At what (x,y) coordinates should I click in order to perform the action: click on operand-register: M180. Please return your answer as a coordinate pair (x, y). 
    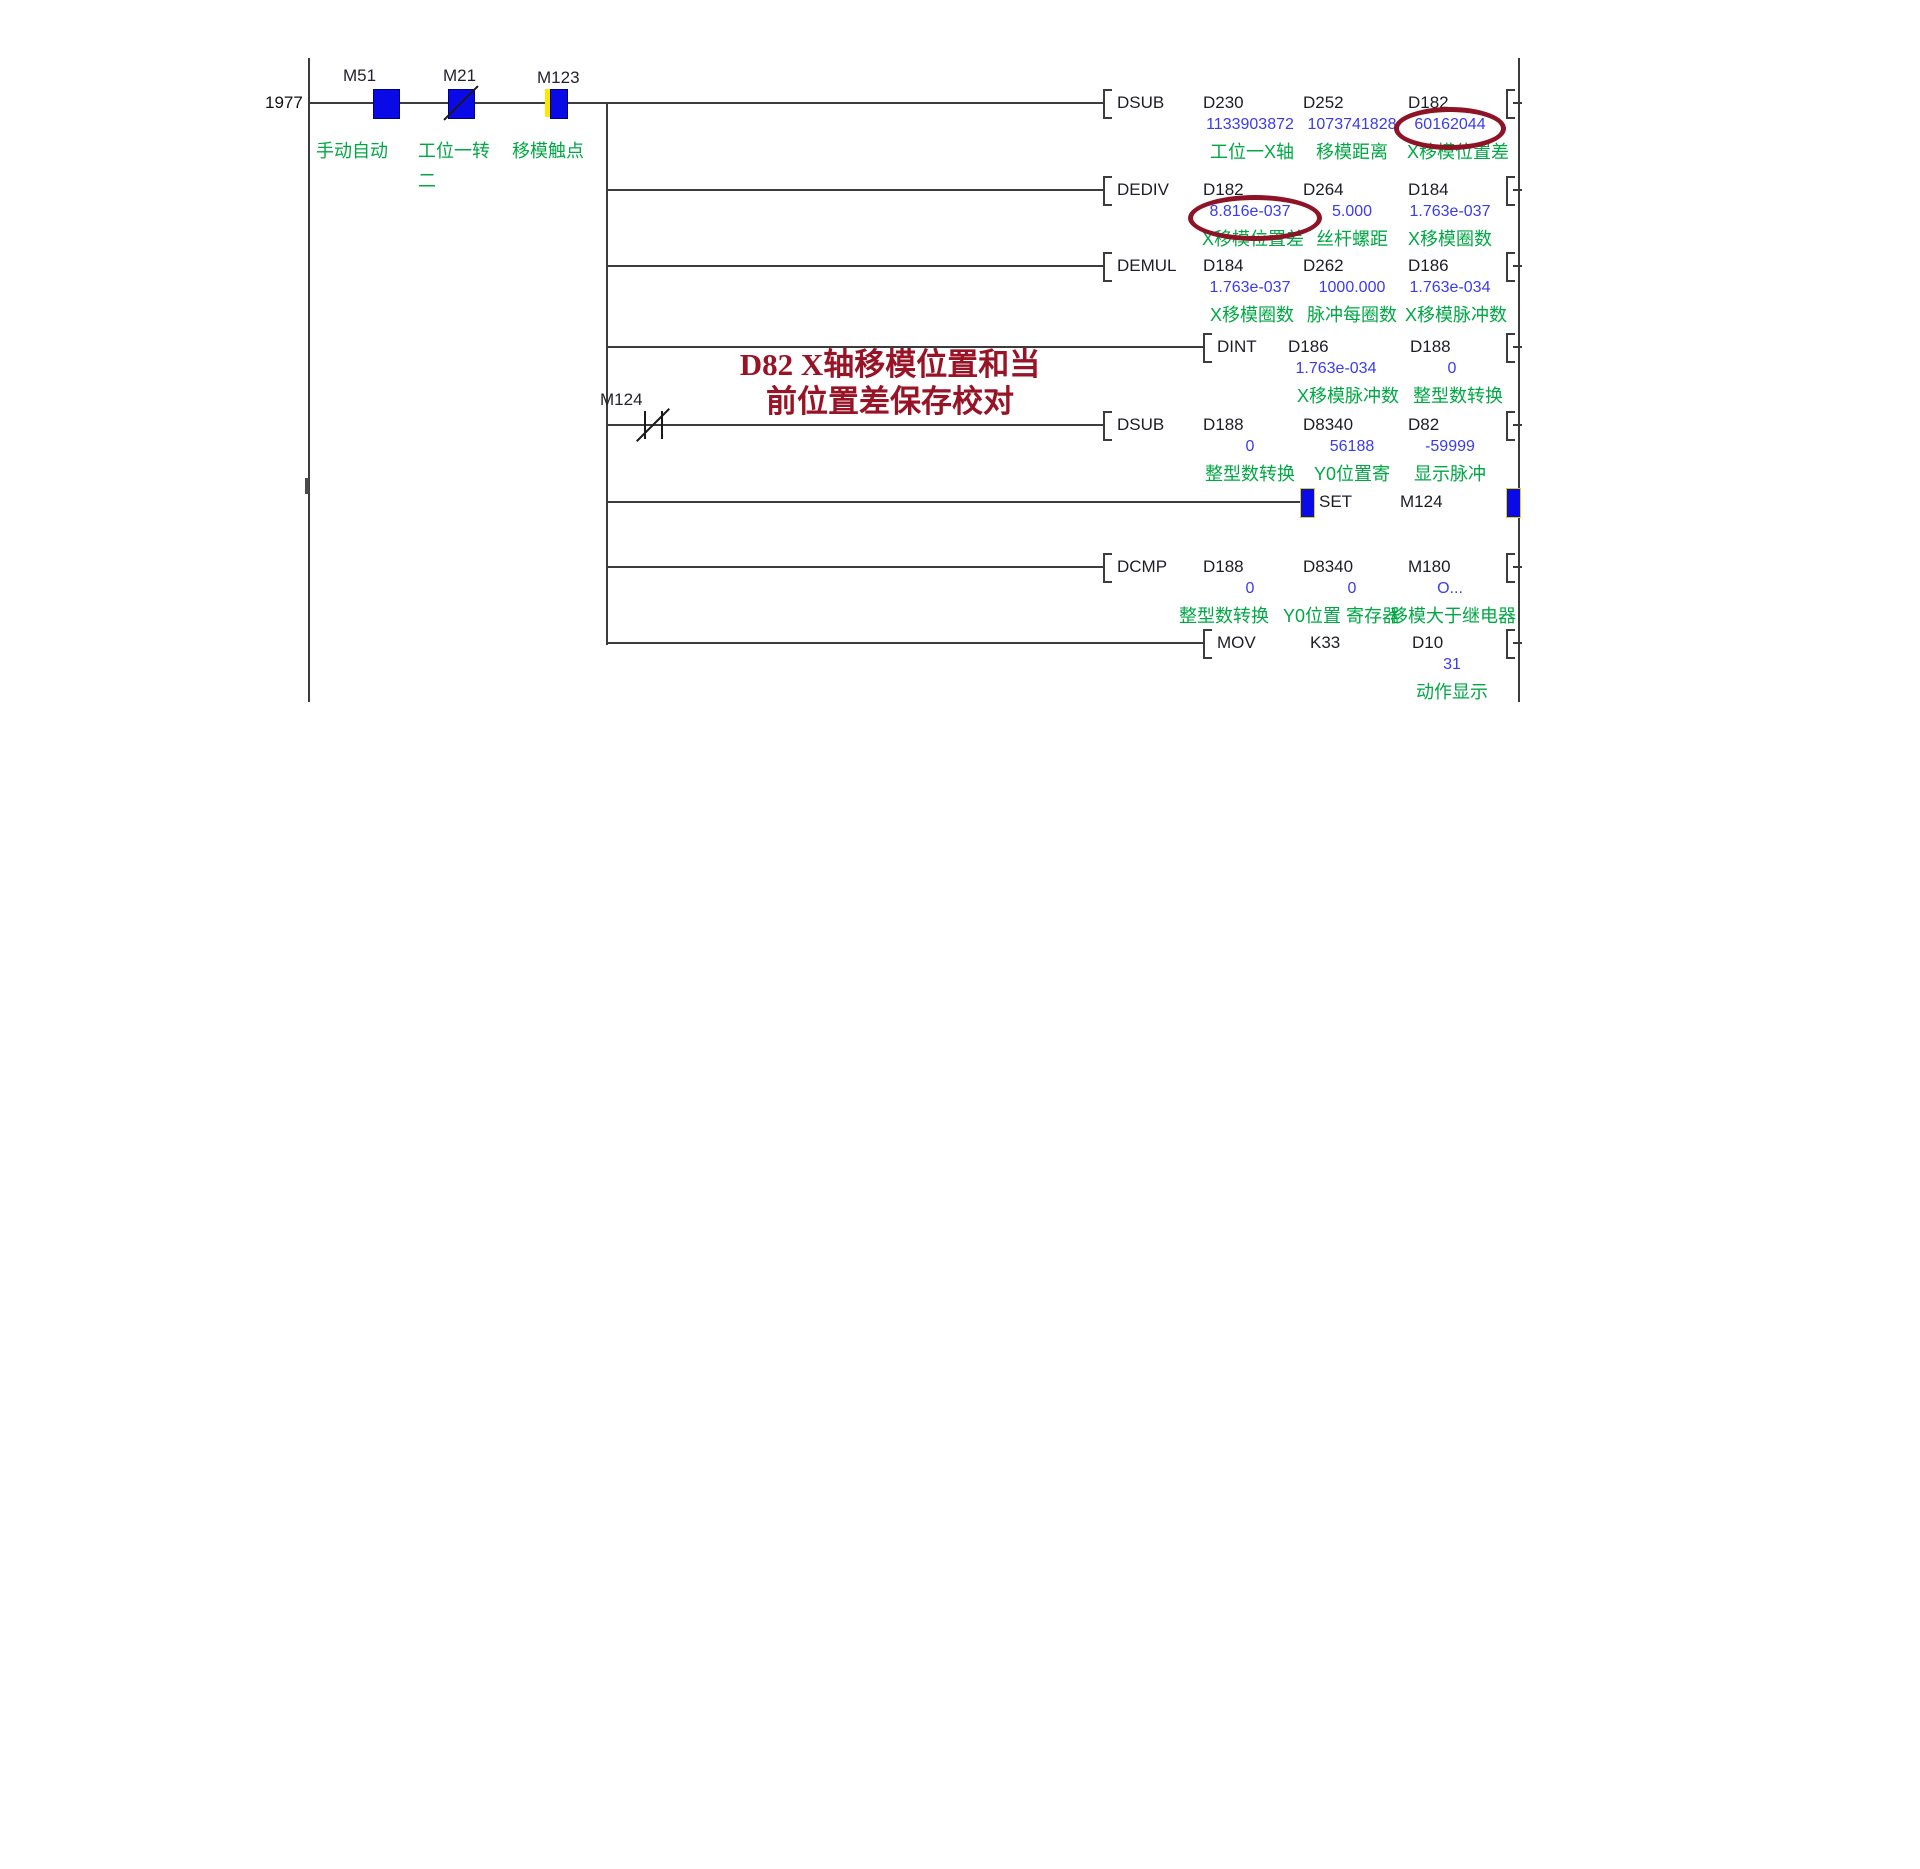
    Looking at the image, I should click on (1429, 566).